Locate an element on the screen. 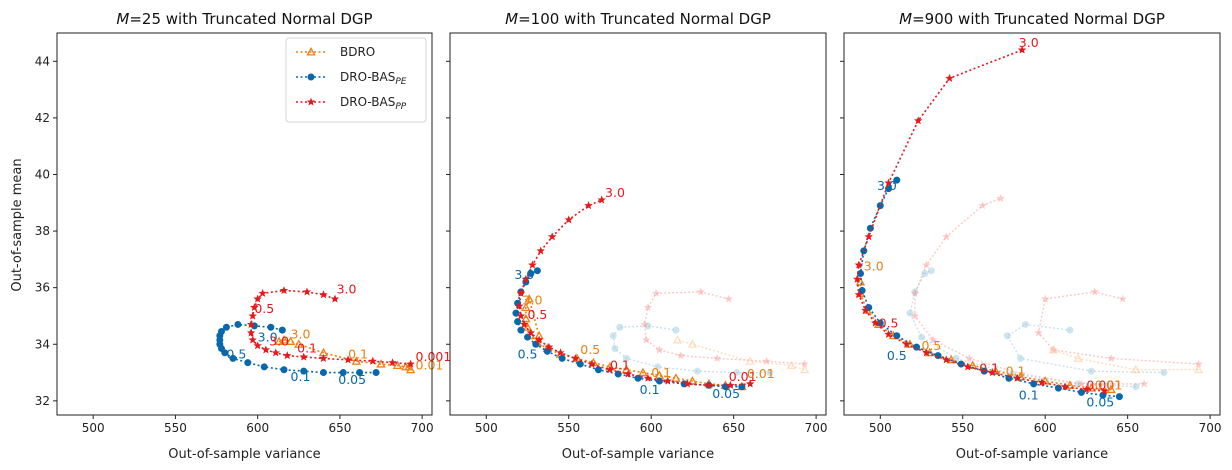  legend-label-pe: DRO-BASPE is located at coordinates (373, 78).